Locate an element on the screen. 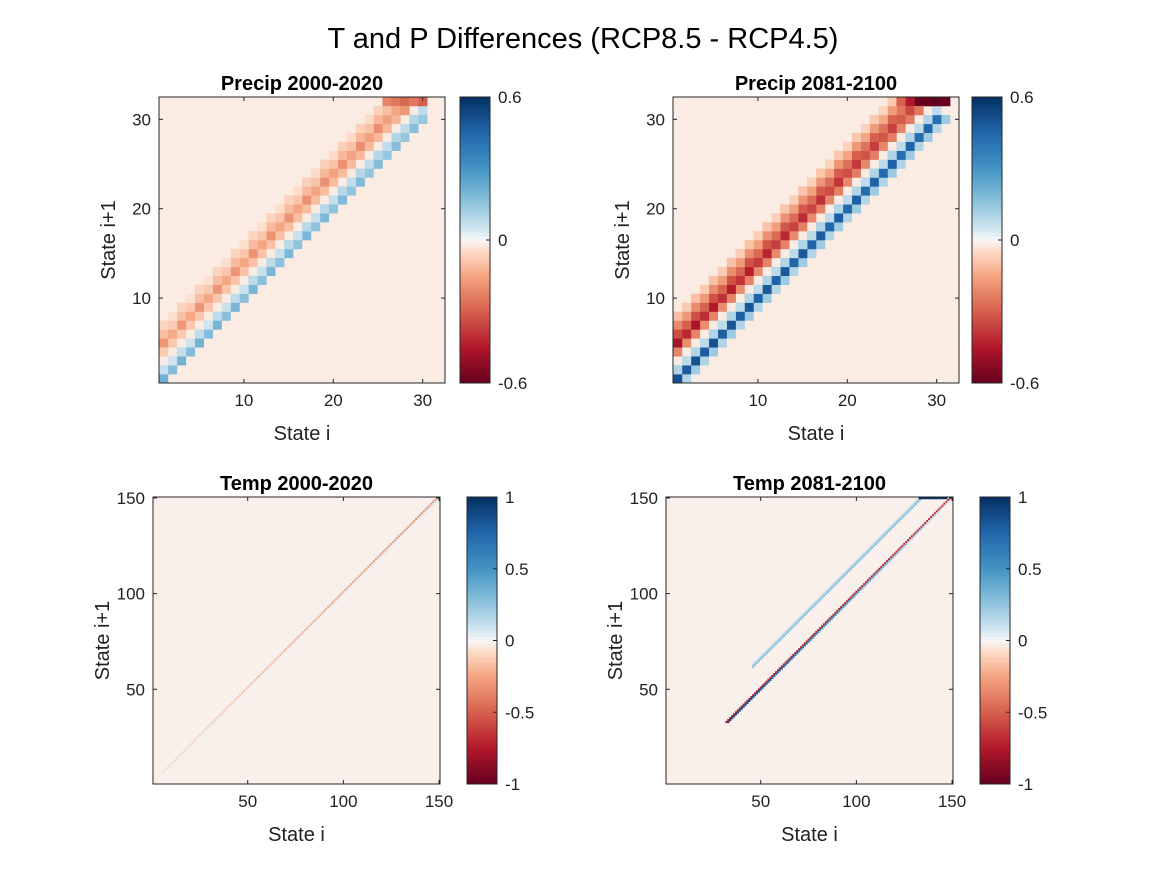 This screenshot has width=1167, height=875. x-tick-label: 30 is located at coordinates (936, 400).